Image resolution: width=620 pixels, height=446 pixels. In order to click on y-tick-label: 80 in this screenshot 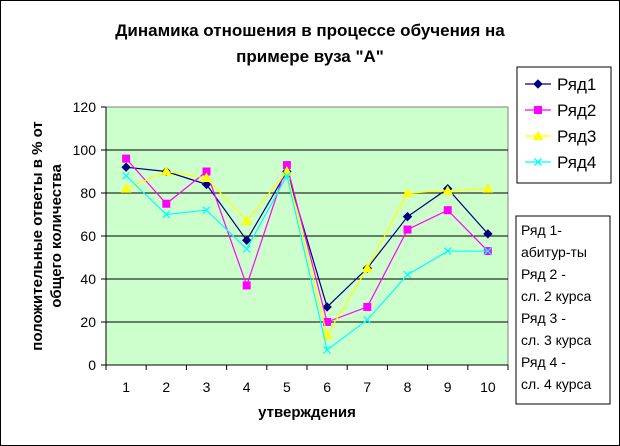, I will do `click(88, 193)`.